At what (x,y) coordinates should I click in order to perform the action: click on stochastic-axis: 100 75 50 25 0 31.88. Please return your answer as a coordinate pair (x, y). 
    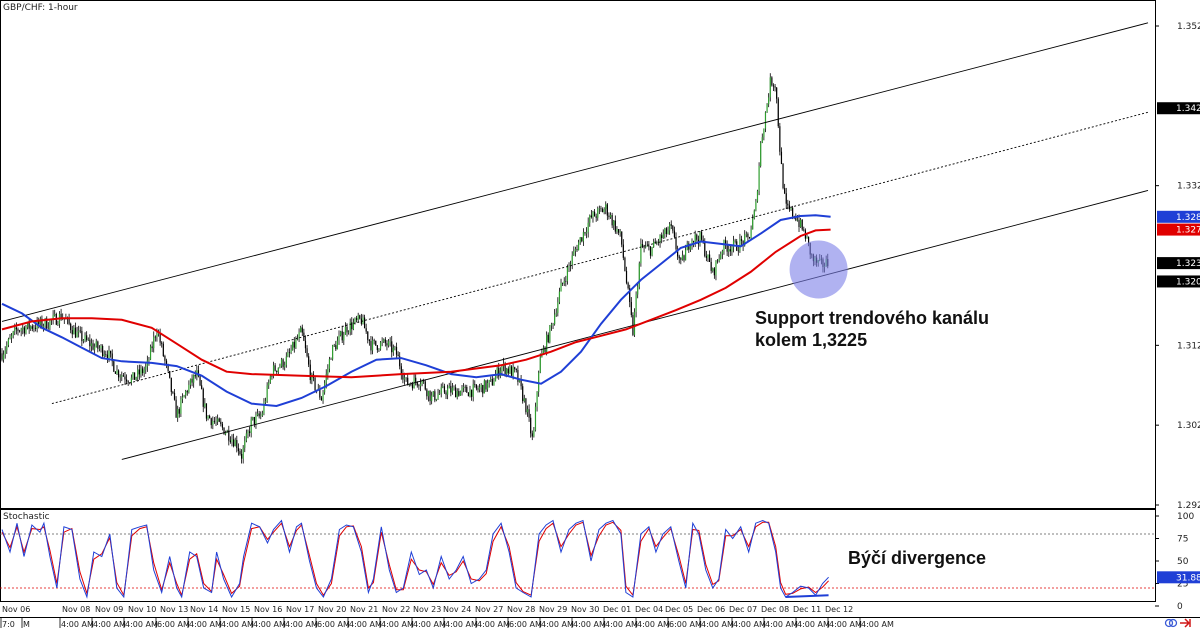
    Looking at the image, I should click on (1177, 562).